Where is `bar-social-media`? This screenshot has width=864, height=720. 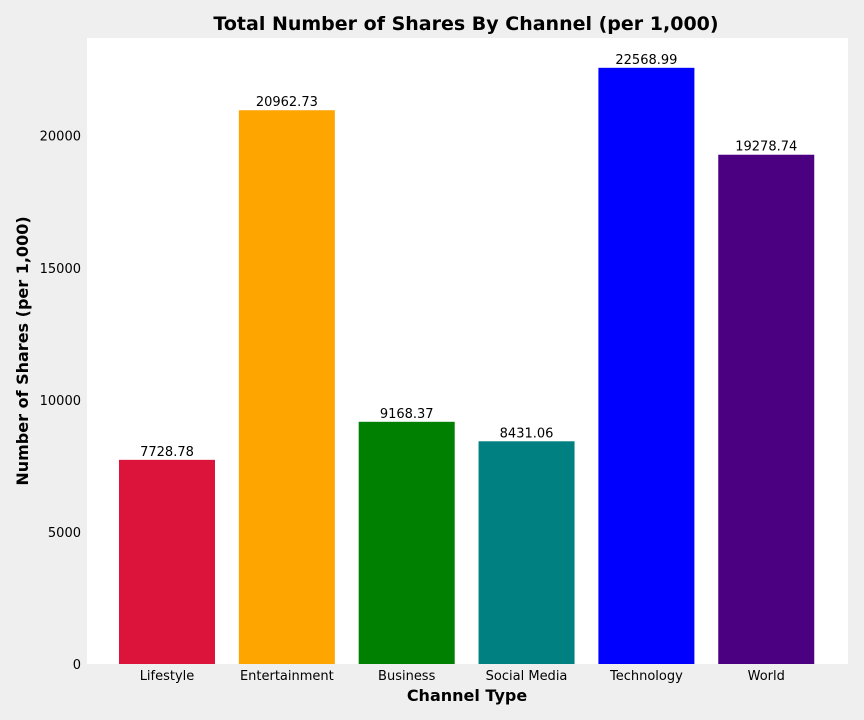 bar-social-media is located at coordinates (526, 552).